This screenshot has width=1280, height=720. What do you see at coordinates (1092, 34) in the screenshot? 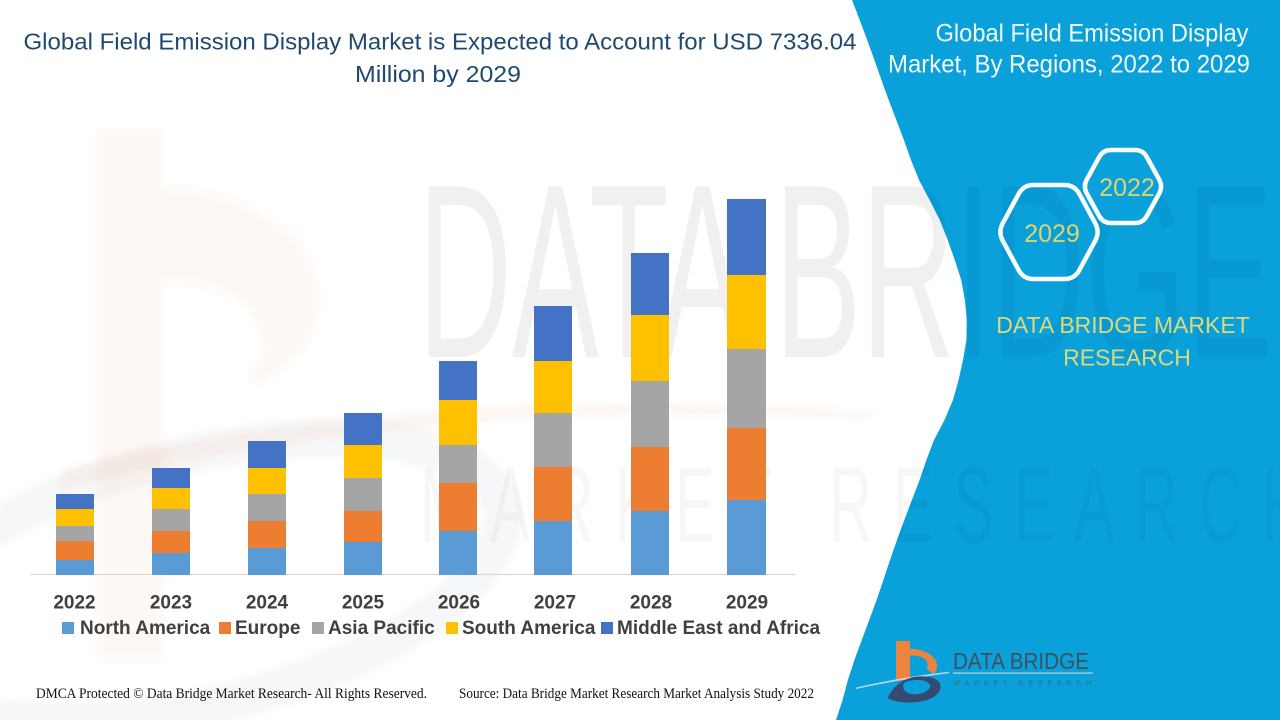
I see `svg-text: Global Field Emission Display` at bounding box center [1092, 34].